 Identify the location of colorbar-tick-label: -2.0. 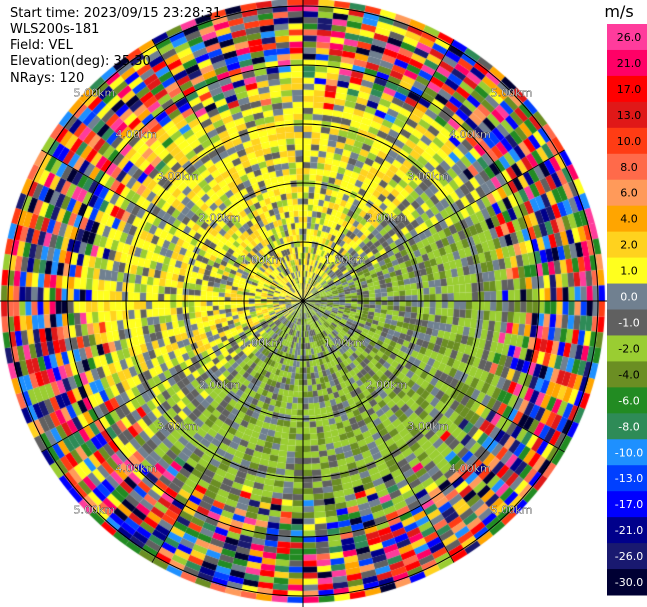
(628, 348).